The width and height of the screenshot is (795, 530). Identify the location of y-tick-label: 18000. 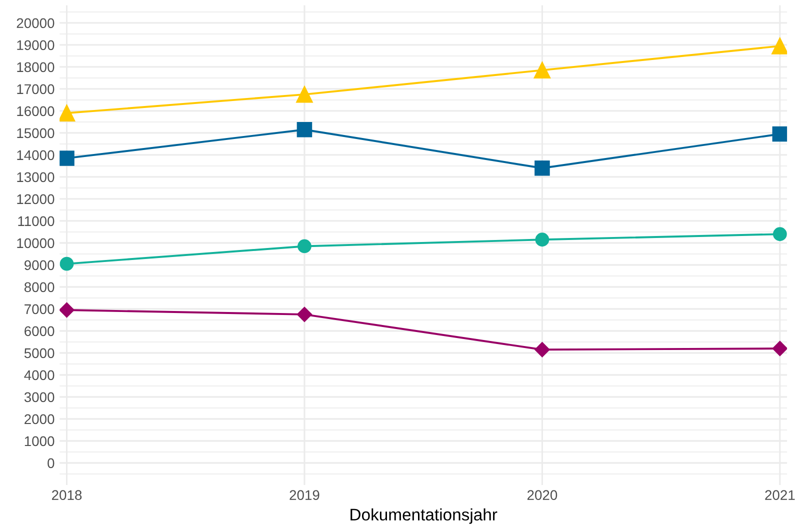
(35, 67).